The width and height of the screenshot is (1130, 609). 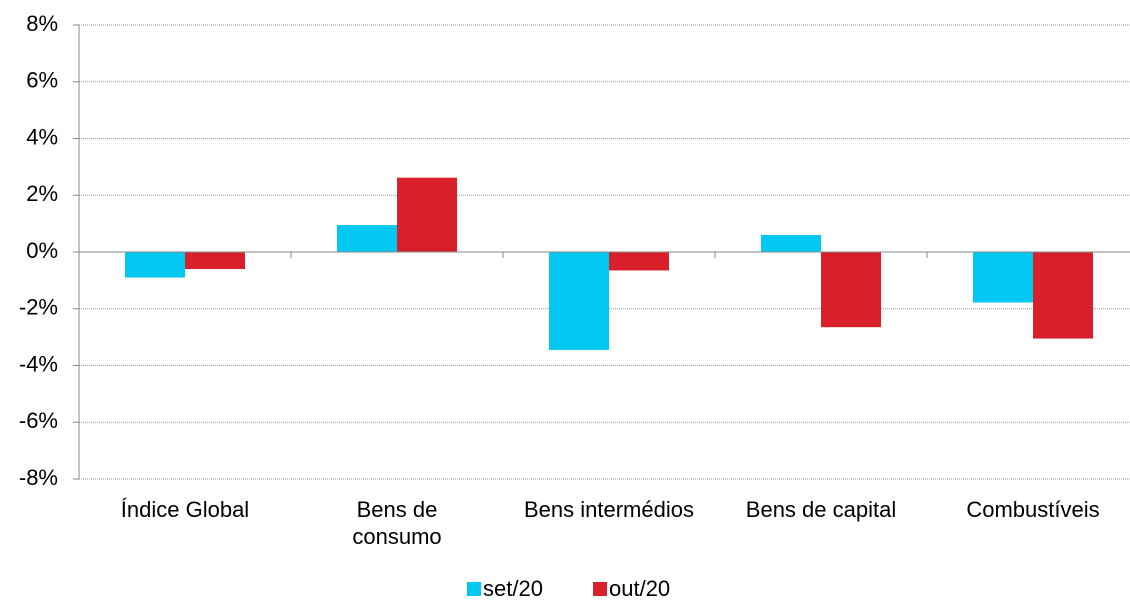 I want to click on x-tick-label: Bens de consumo, so click(x=396, y=523).